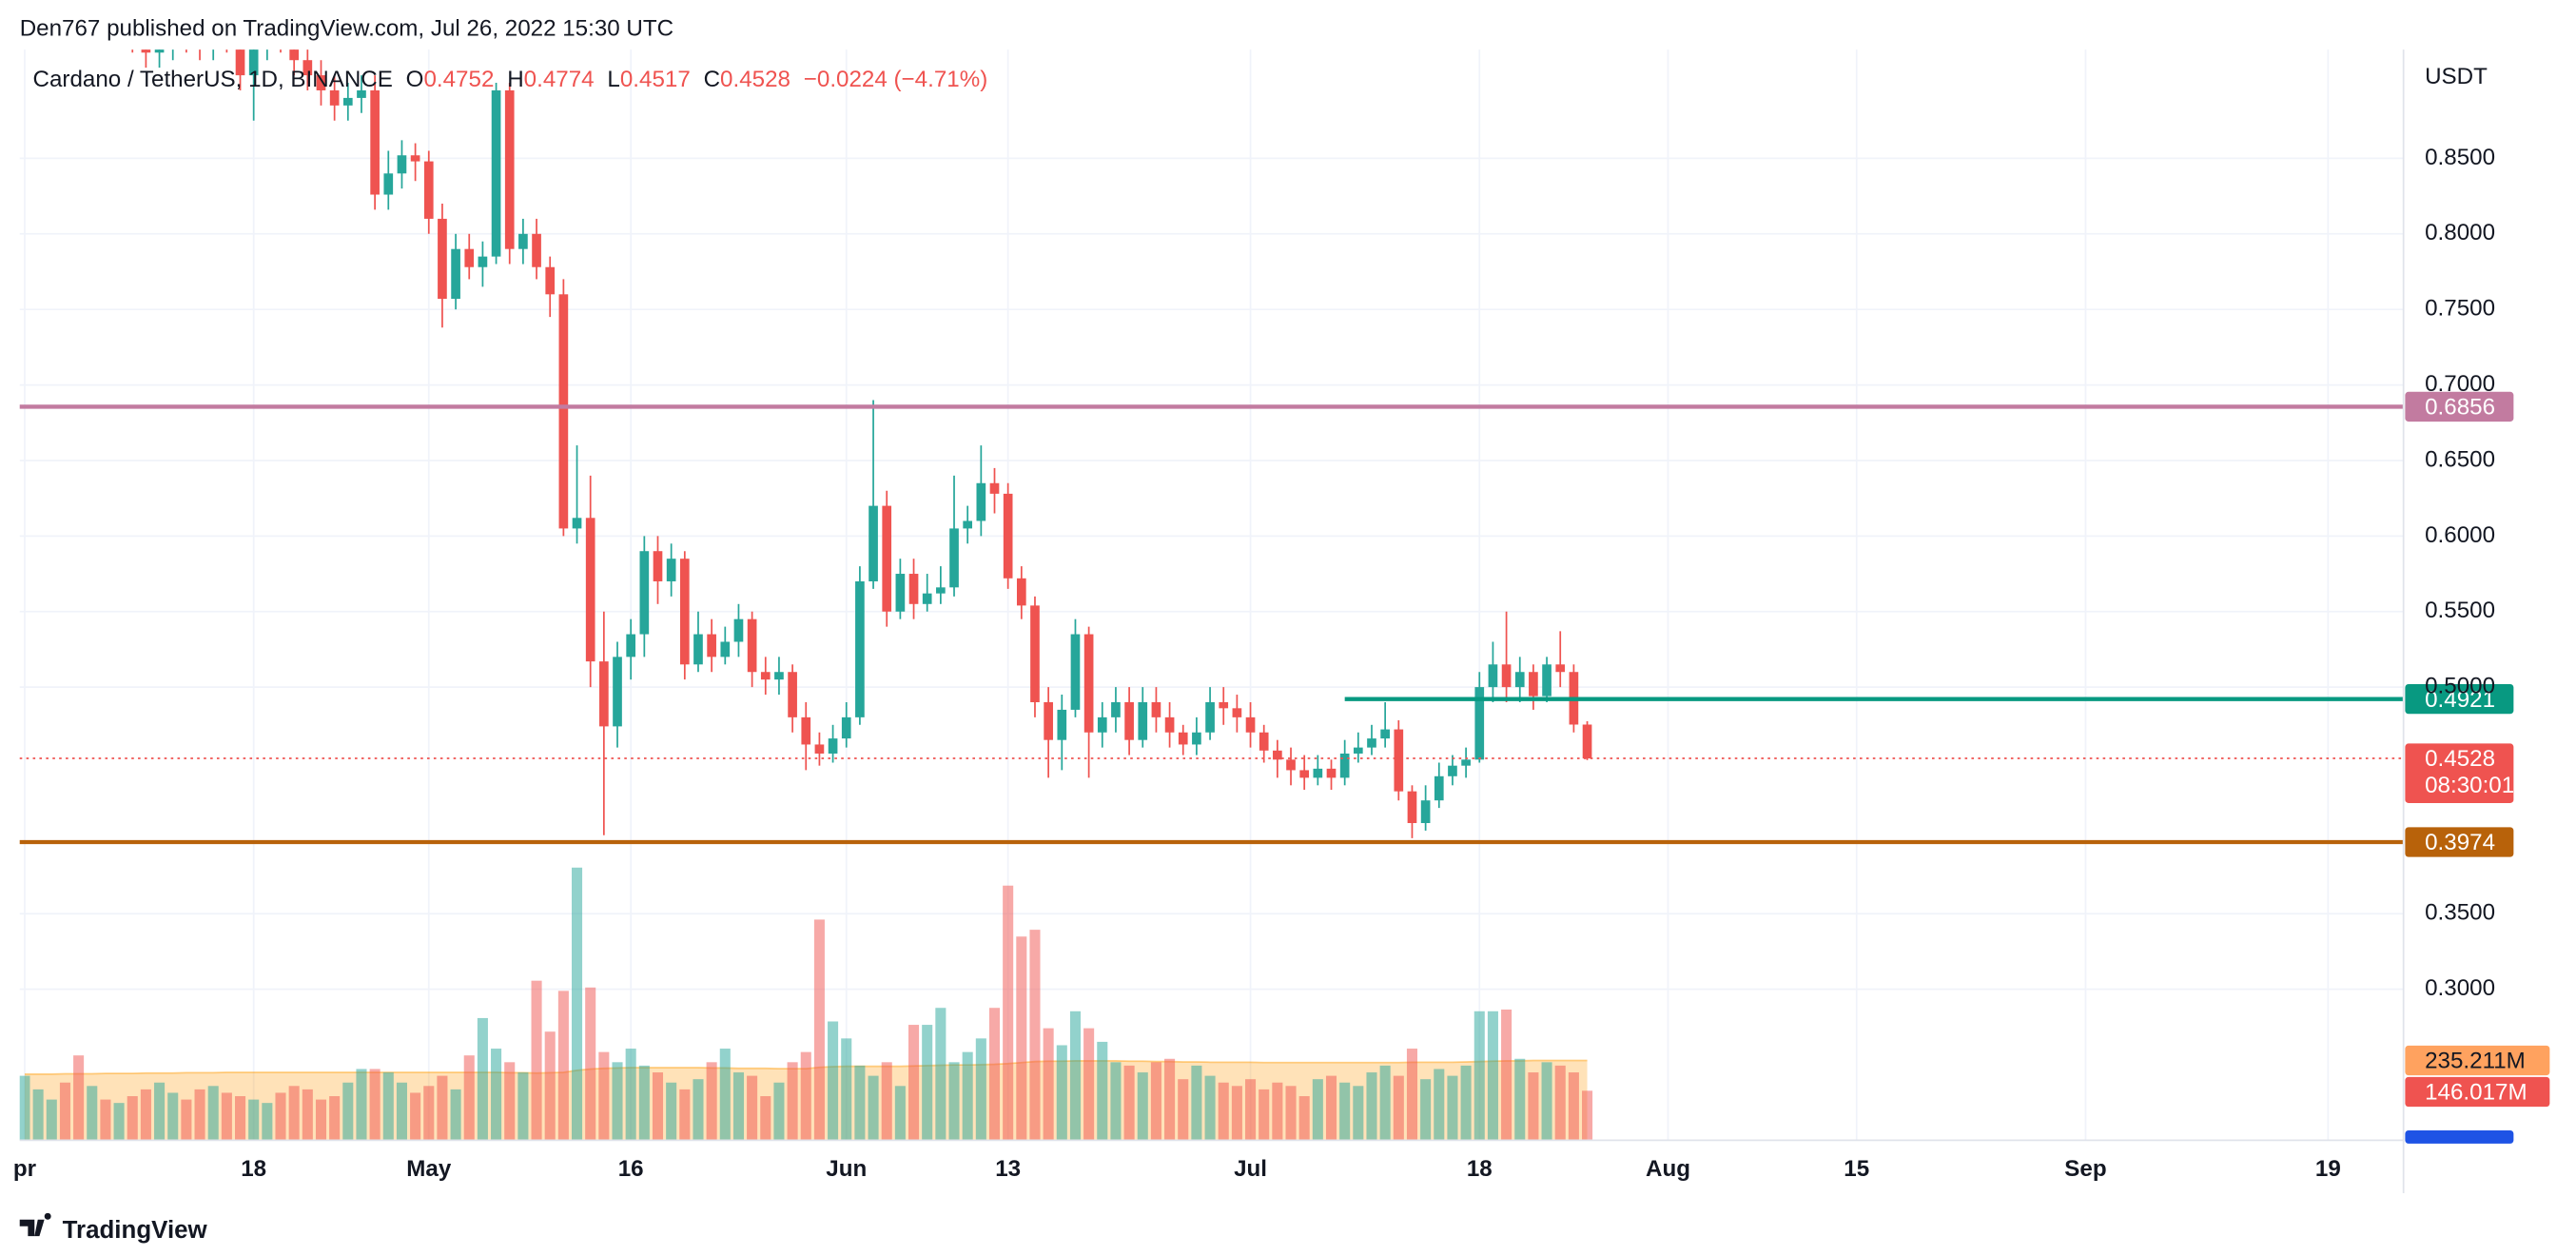  Describe the element at coordinates (113, 1228) in the screenshot. I see `logo: TradingView` at that location.